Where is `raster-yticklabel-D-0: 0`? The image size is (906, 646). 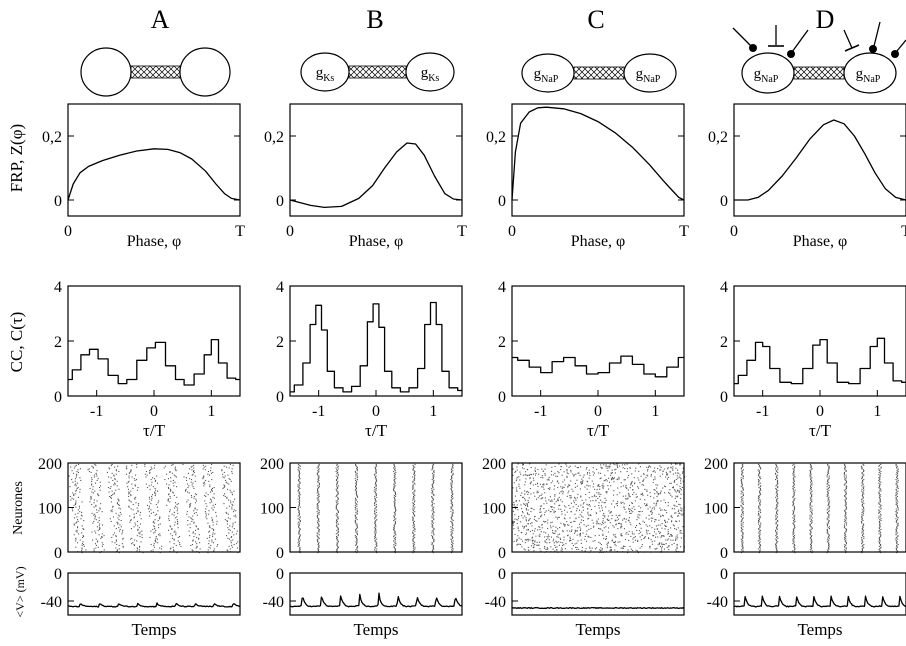 raster-yticklabel-D-0: 0 is located at coordinates (724, 553).